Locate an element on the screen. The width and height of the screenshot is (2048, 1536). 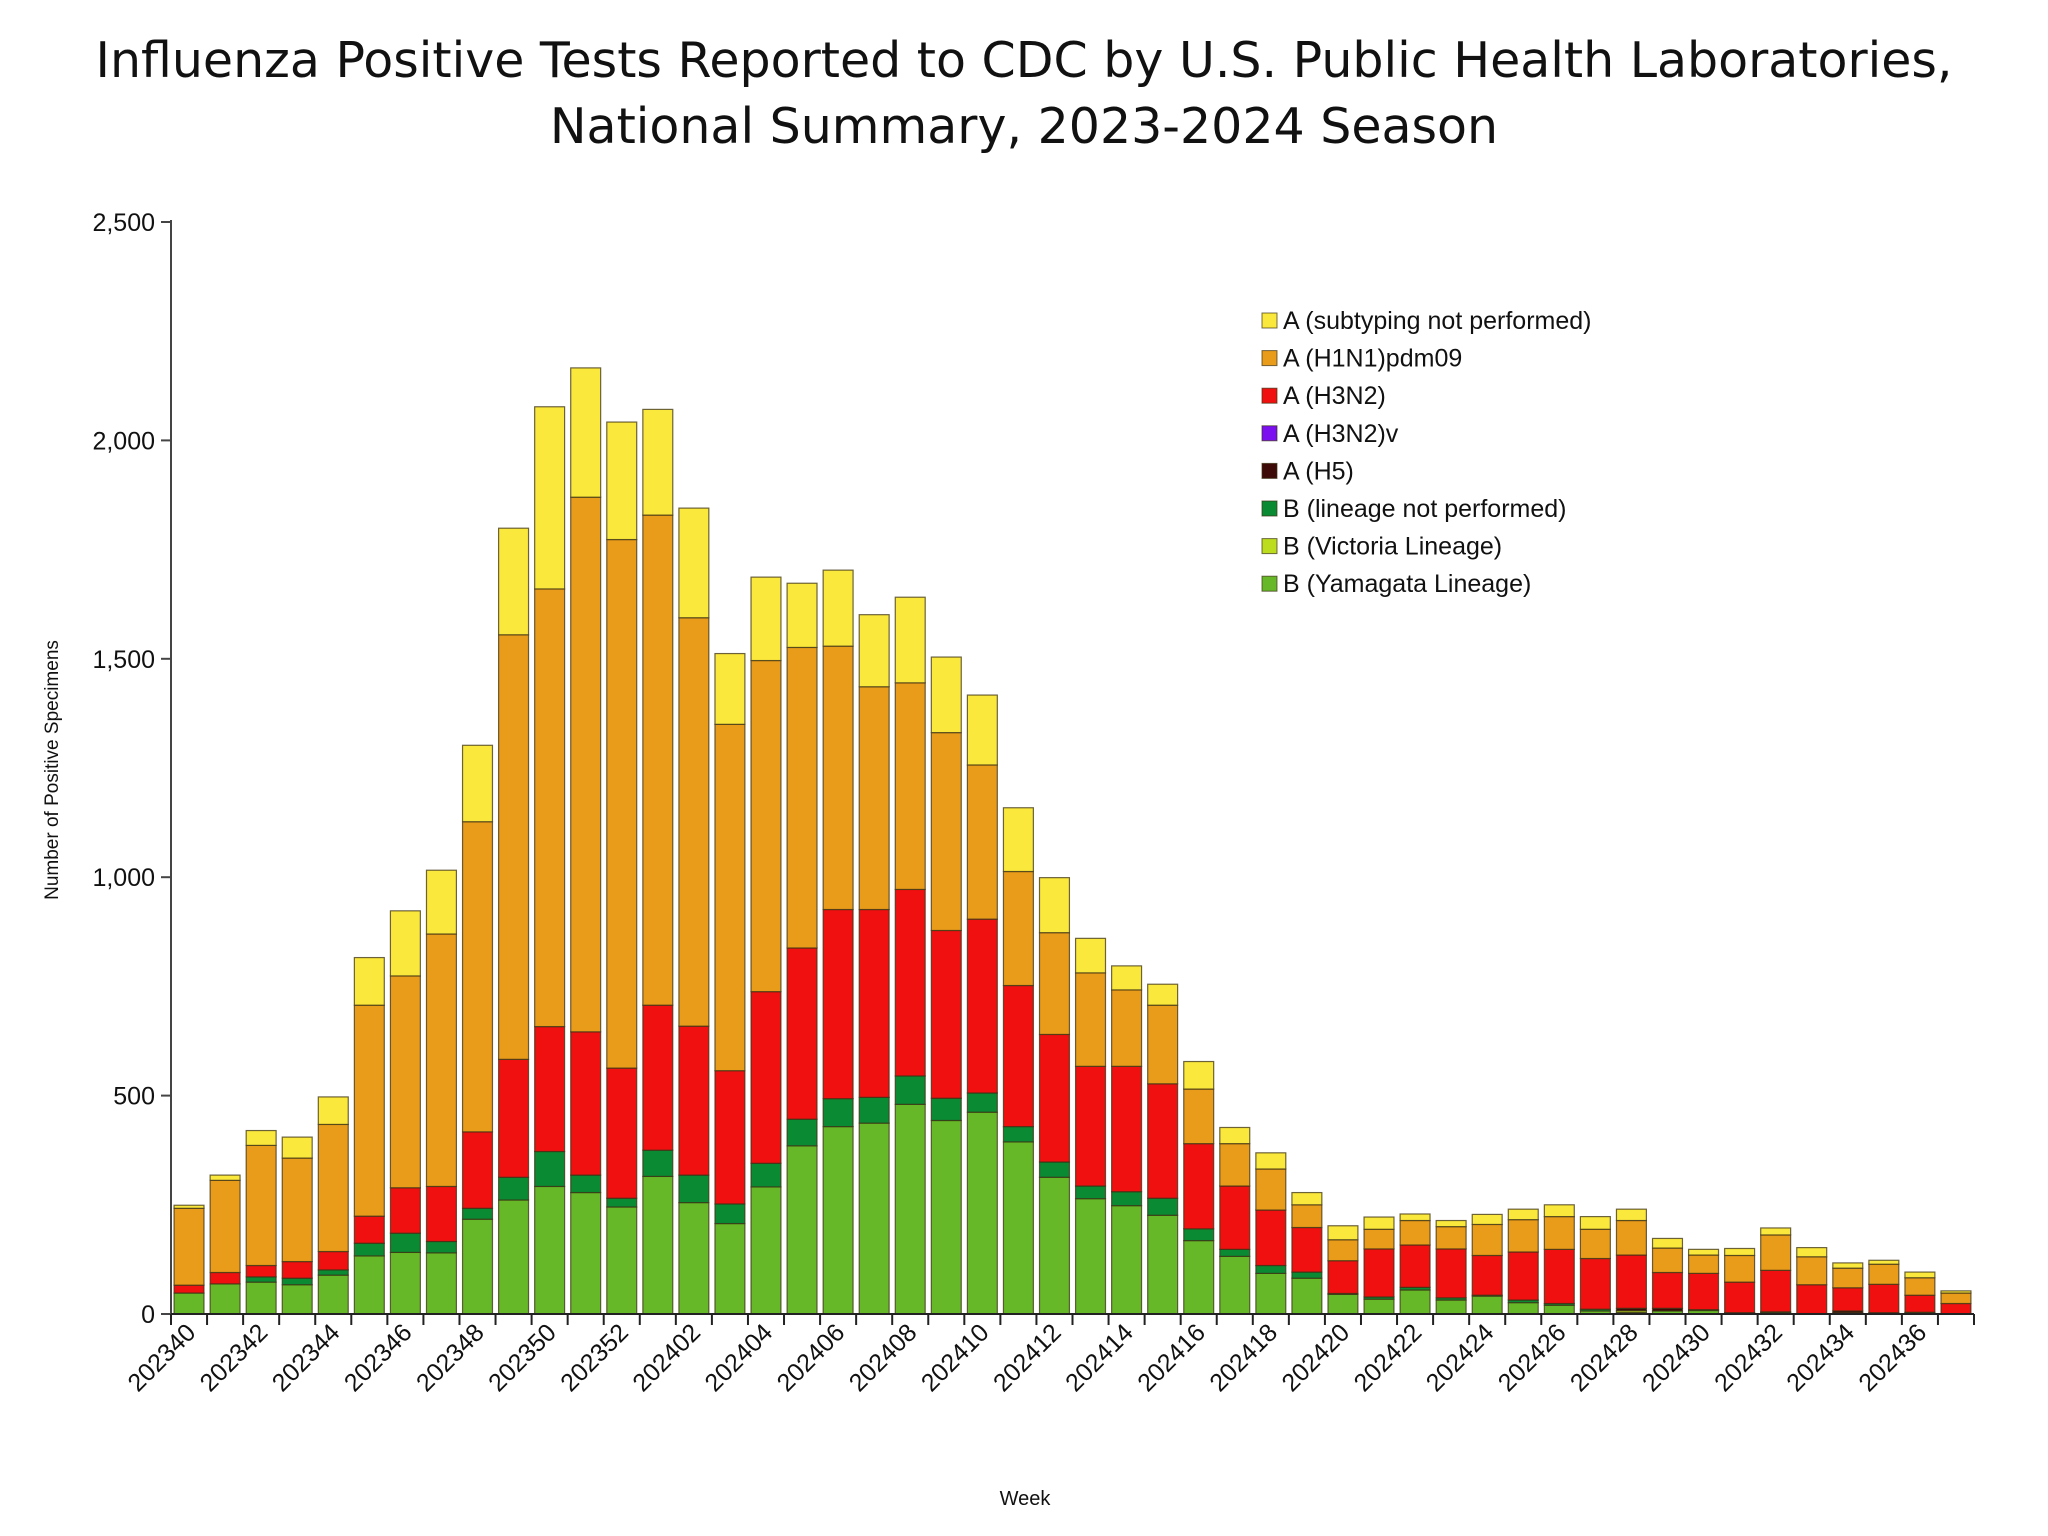
y-tick-label: 2,500 is located at coordinates (123, 223).